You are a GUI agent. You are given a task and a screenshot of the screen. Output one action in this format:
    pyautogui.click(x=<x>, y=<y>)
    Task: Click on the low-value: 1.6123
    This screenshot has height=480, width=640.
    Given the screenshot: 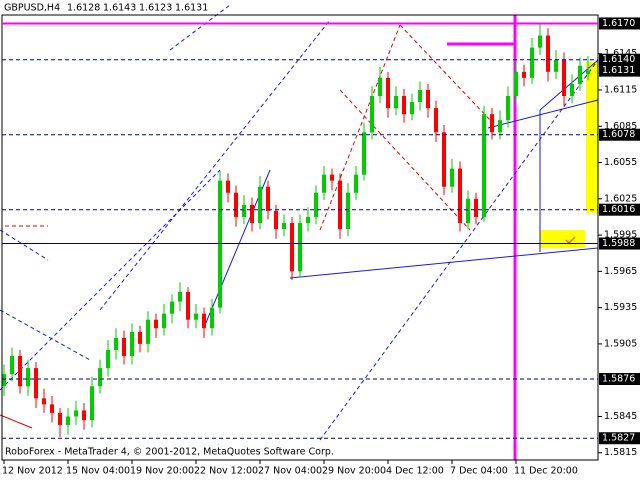 What is the action you would take?
    pyautogui.click(x=155, y=8)
    